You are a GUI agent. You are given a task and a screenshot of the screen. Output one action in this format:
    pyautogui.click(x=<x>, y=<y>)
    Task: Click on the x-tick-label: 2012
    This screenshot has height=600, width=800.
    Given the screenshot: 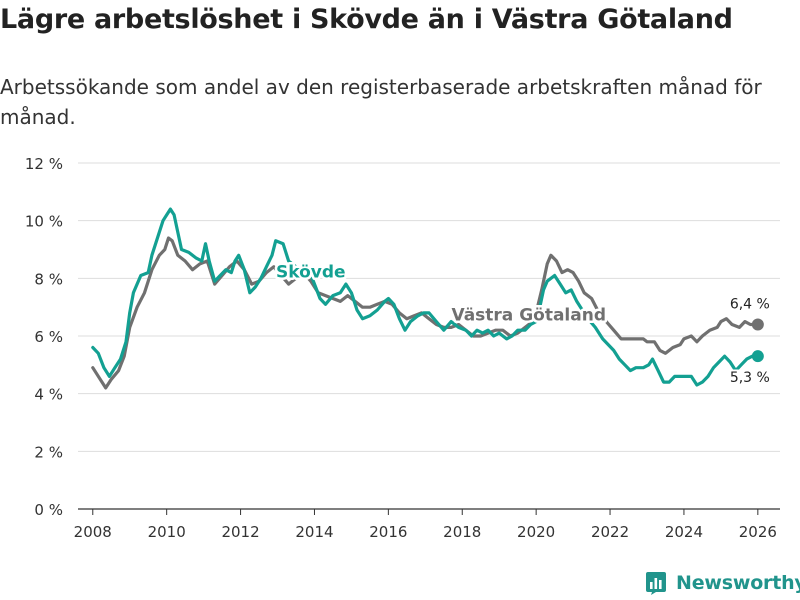 What is the action you would take?
    pyautogui.click(x=240, y=532)
    